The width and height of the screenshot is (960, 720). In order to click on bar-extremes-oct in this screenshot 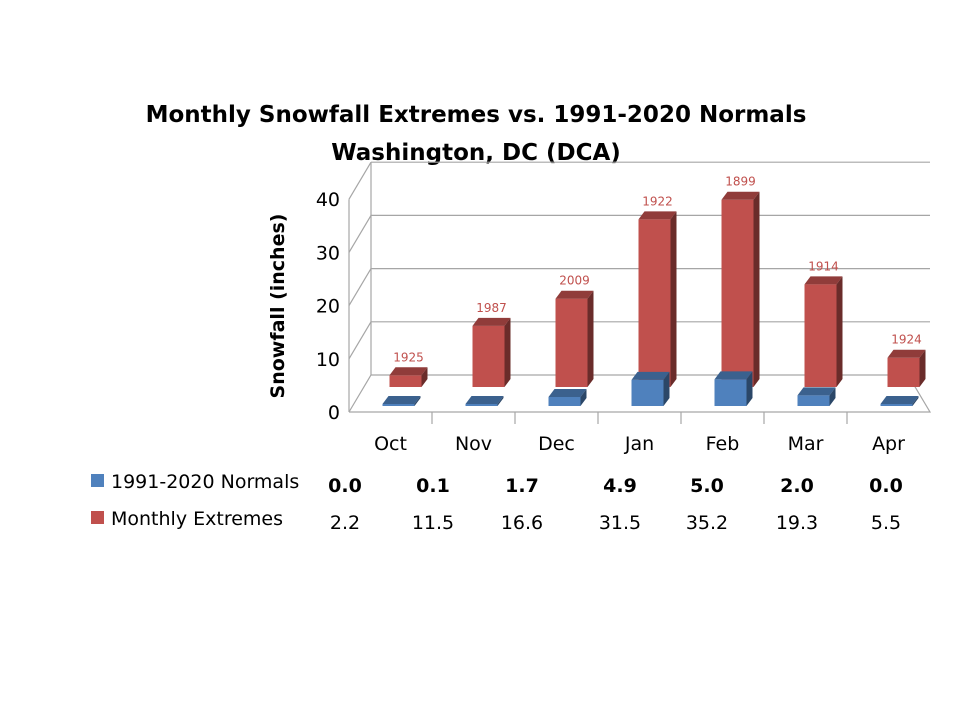, I will do `click(408, 377)`.